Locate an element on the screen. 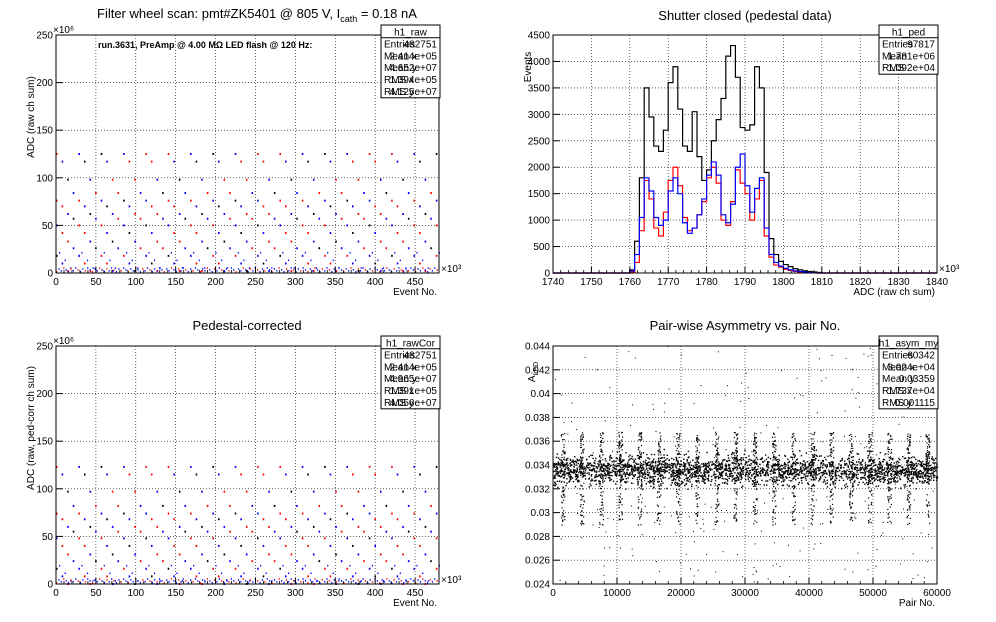 The width and height of the screenshot is (996, 622). y-tick-label: 0 is located at coordinates (547, 274).